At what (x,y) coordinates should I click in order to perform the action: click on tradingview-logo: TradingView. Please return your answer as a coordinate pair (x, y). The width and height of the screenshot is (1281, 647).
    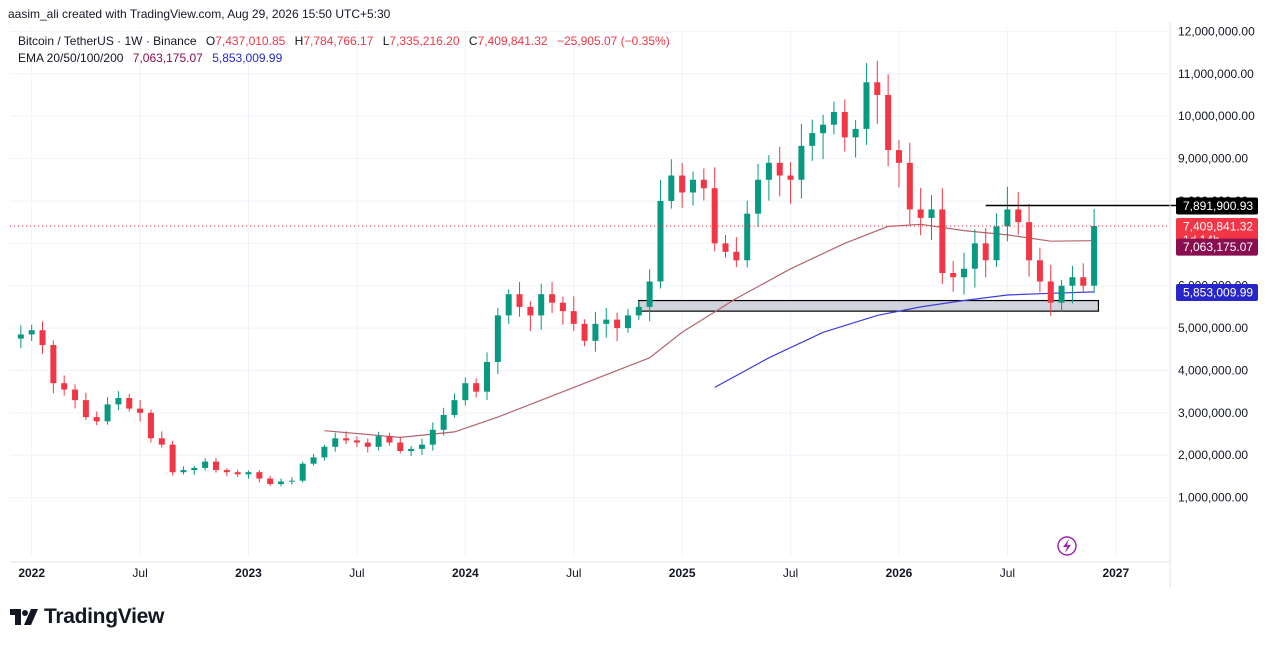
    Looking at the image, I should click on (87, 617).